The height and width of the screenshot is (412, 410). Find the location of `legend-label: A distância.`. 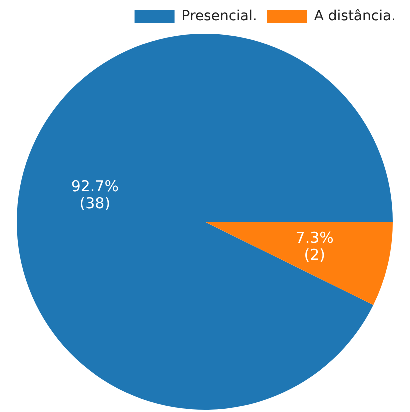

legend-label: A distância. is located at coordinates (355, 16).